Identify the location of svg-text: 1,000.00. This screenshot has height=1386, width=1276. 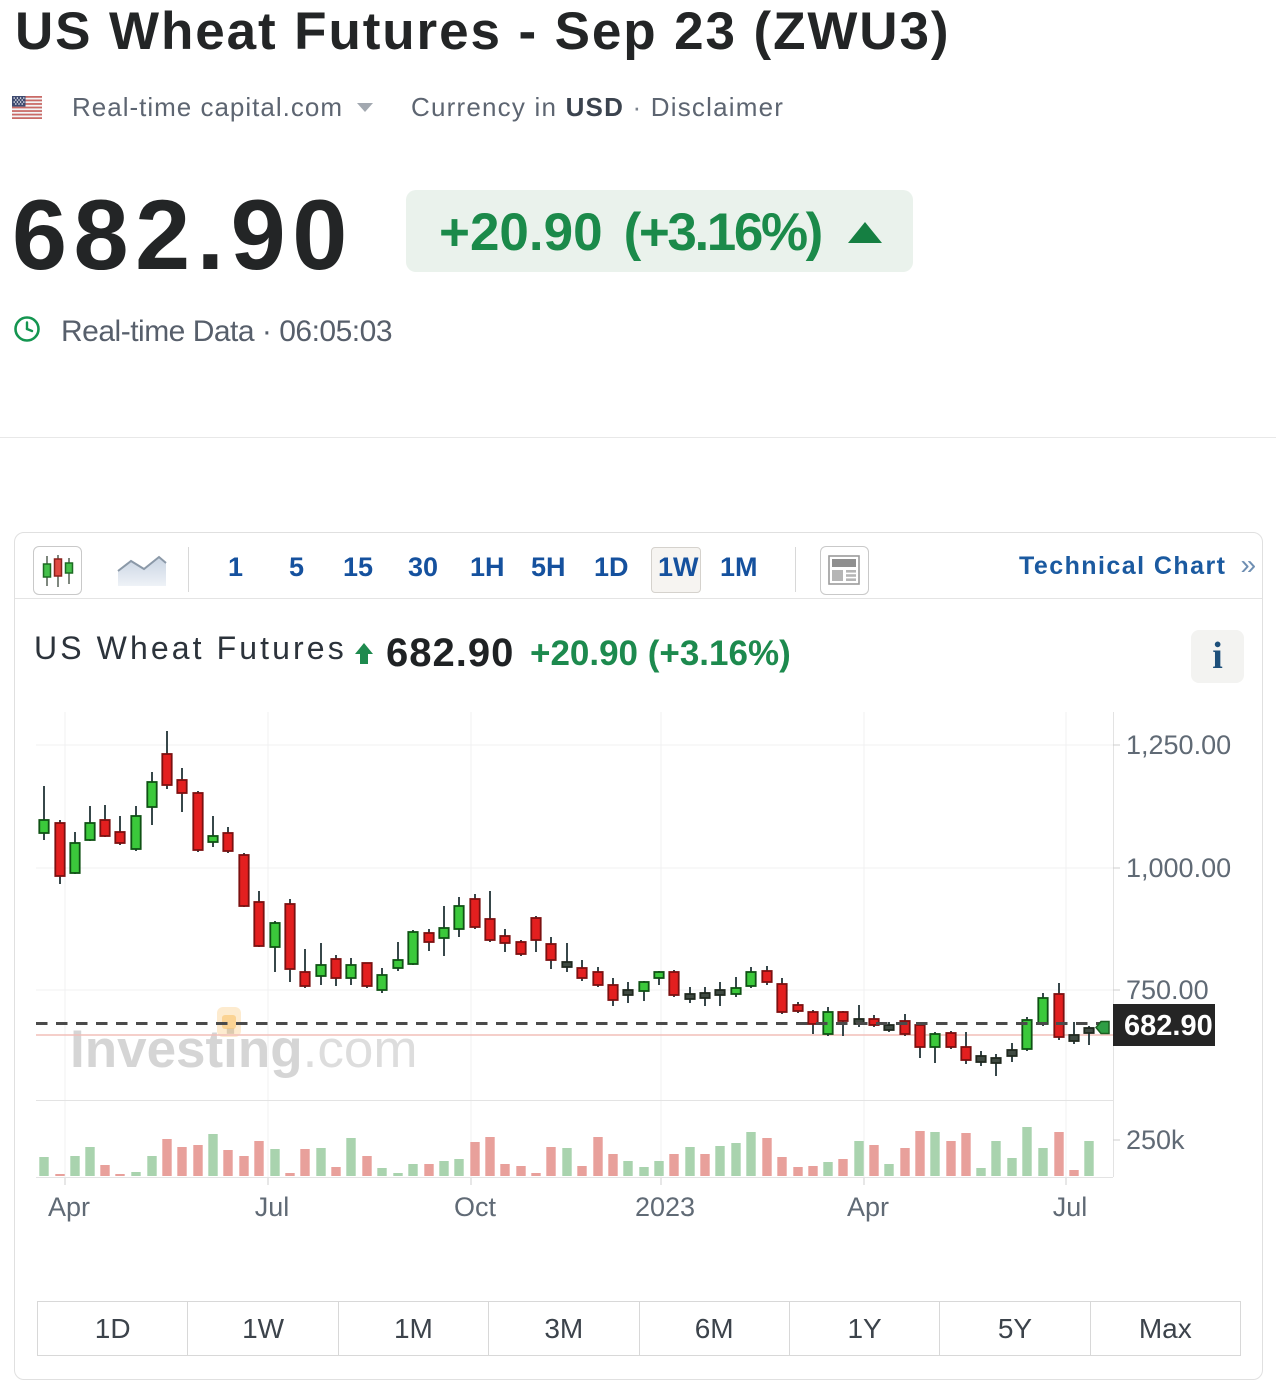
(1178, 868).